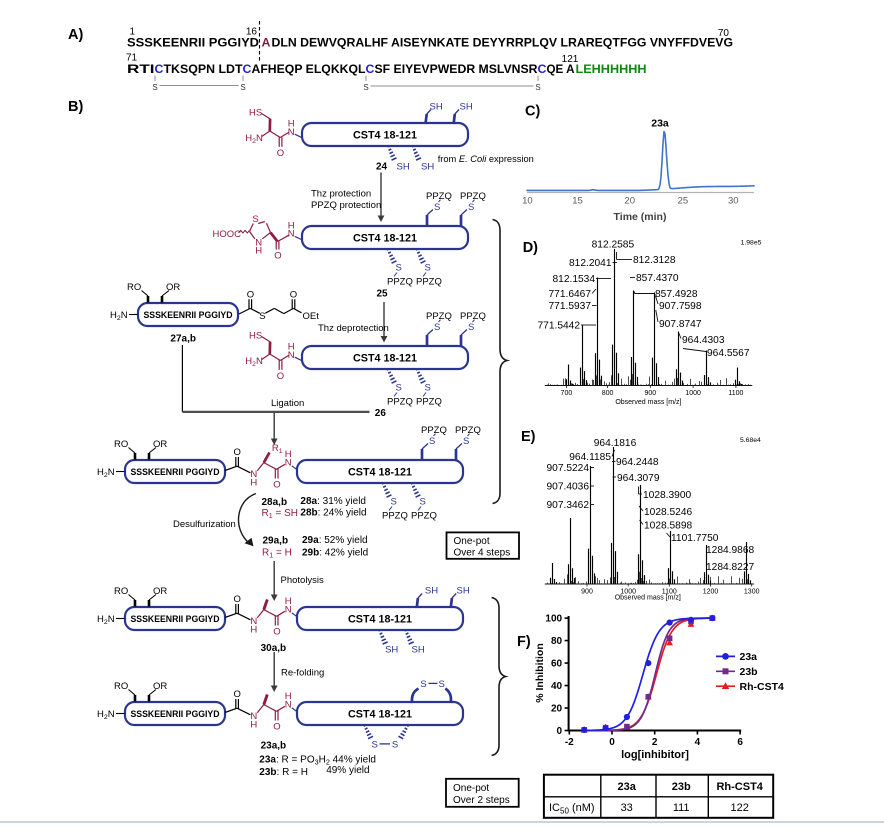 This screenshot has width=884, height=830. What do you see at coordinates (75, 35) in the screenshot?
I see `svg-text: A)` at bounding box center [75, 35].